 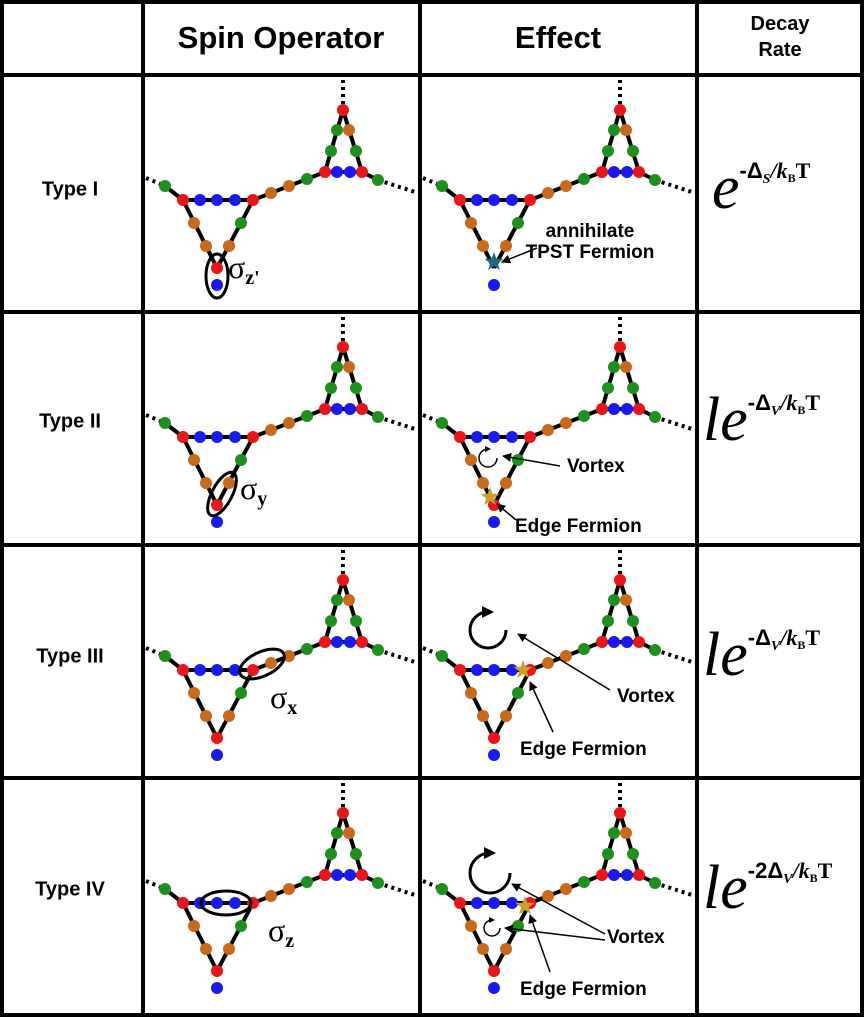 I want to click on rate-tail: T, so click(x=812, y=402).